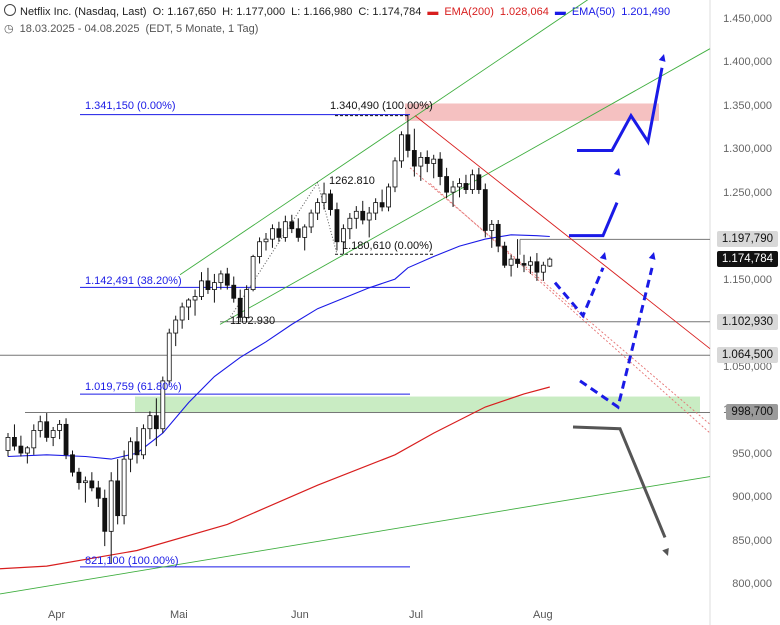  Describe the element at coordinates (381, 106) in the screenshot. I see `peak-label: 1.340,490 (100.00%)` at that location.